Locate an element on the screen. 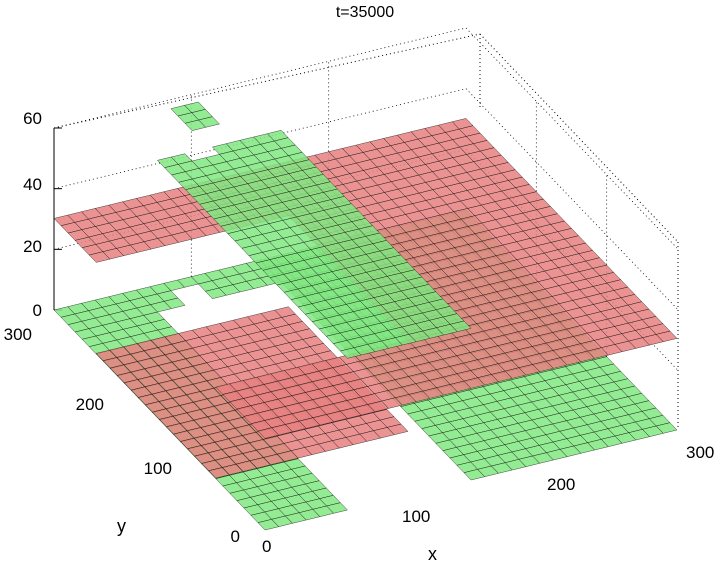 The image size is (726, 566). x-tick-label: 300 is located at coordinates (700, 452).